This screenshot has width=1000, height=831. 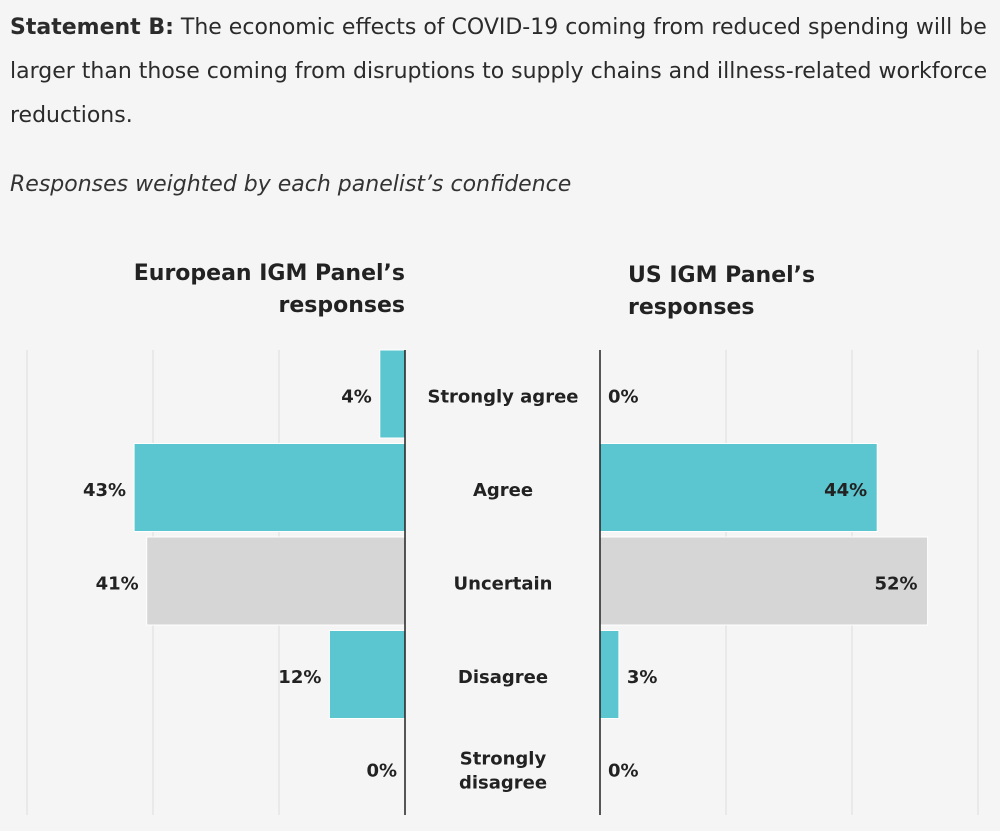 I want to click on category-label: Agree, so click(x=503, y=490).